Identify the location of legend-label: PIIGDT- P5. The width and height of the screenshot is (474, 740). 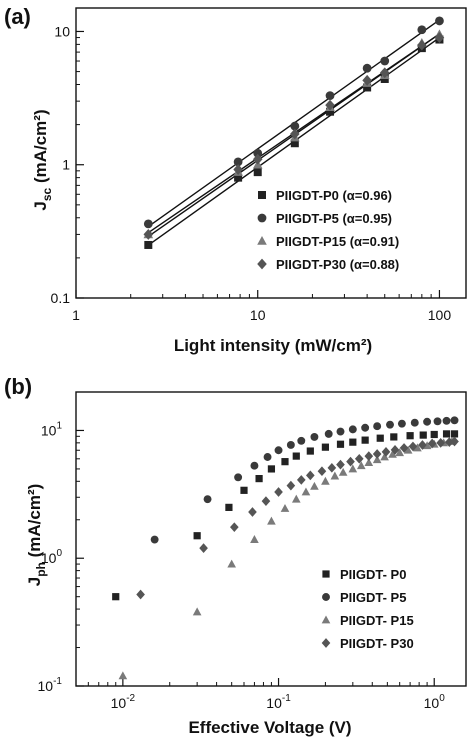
(373, 597).